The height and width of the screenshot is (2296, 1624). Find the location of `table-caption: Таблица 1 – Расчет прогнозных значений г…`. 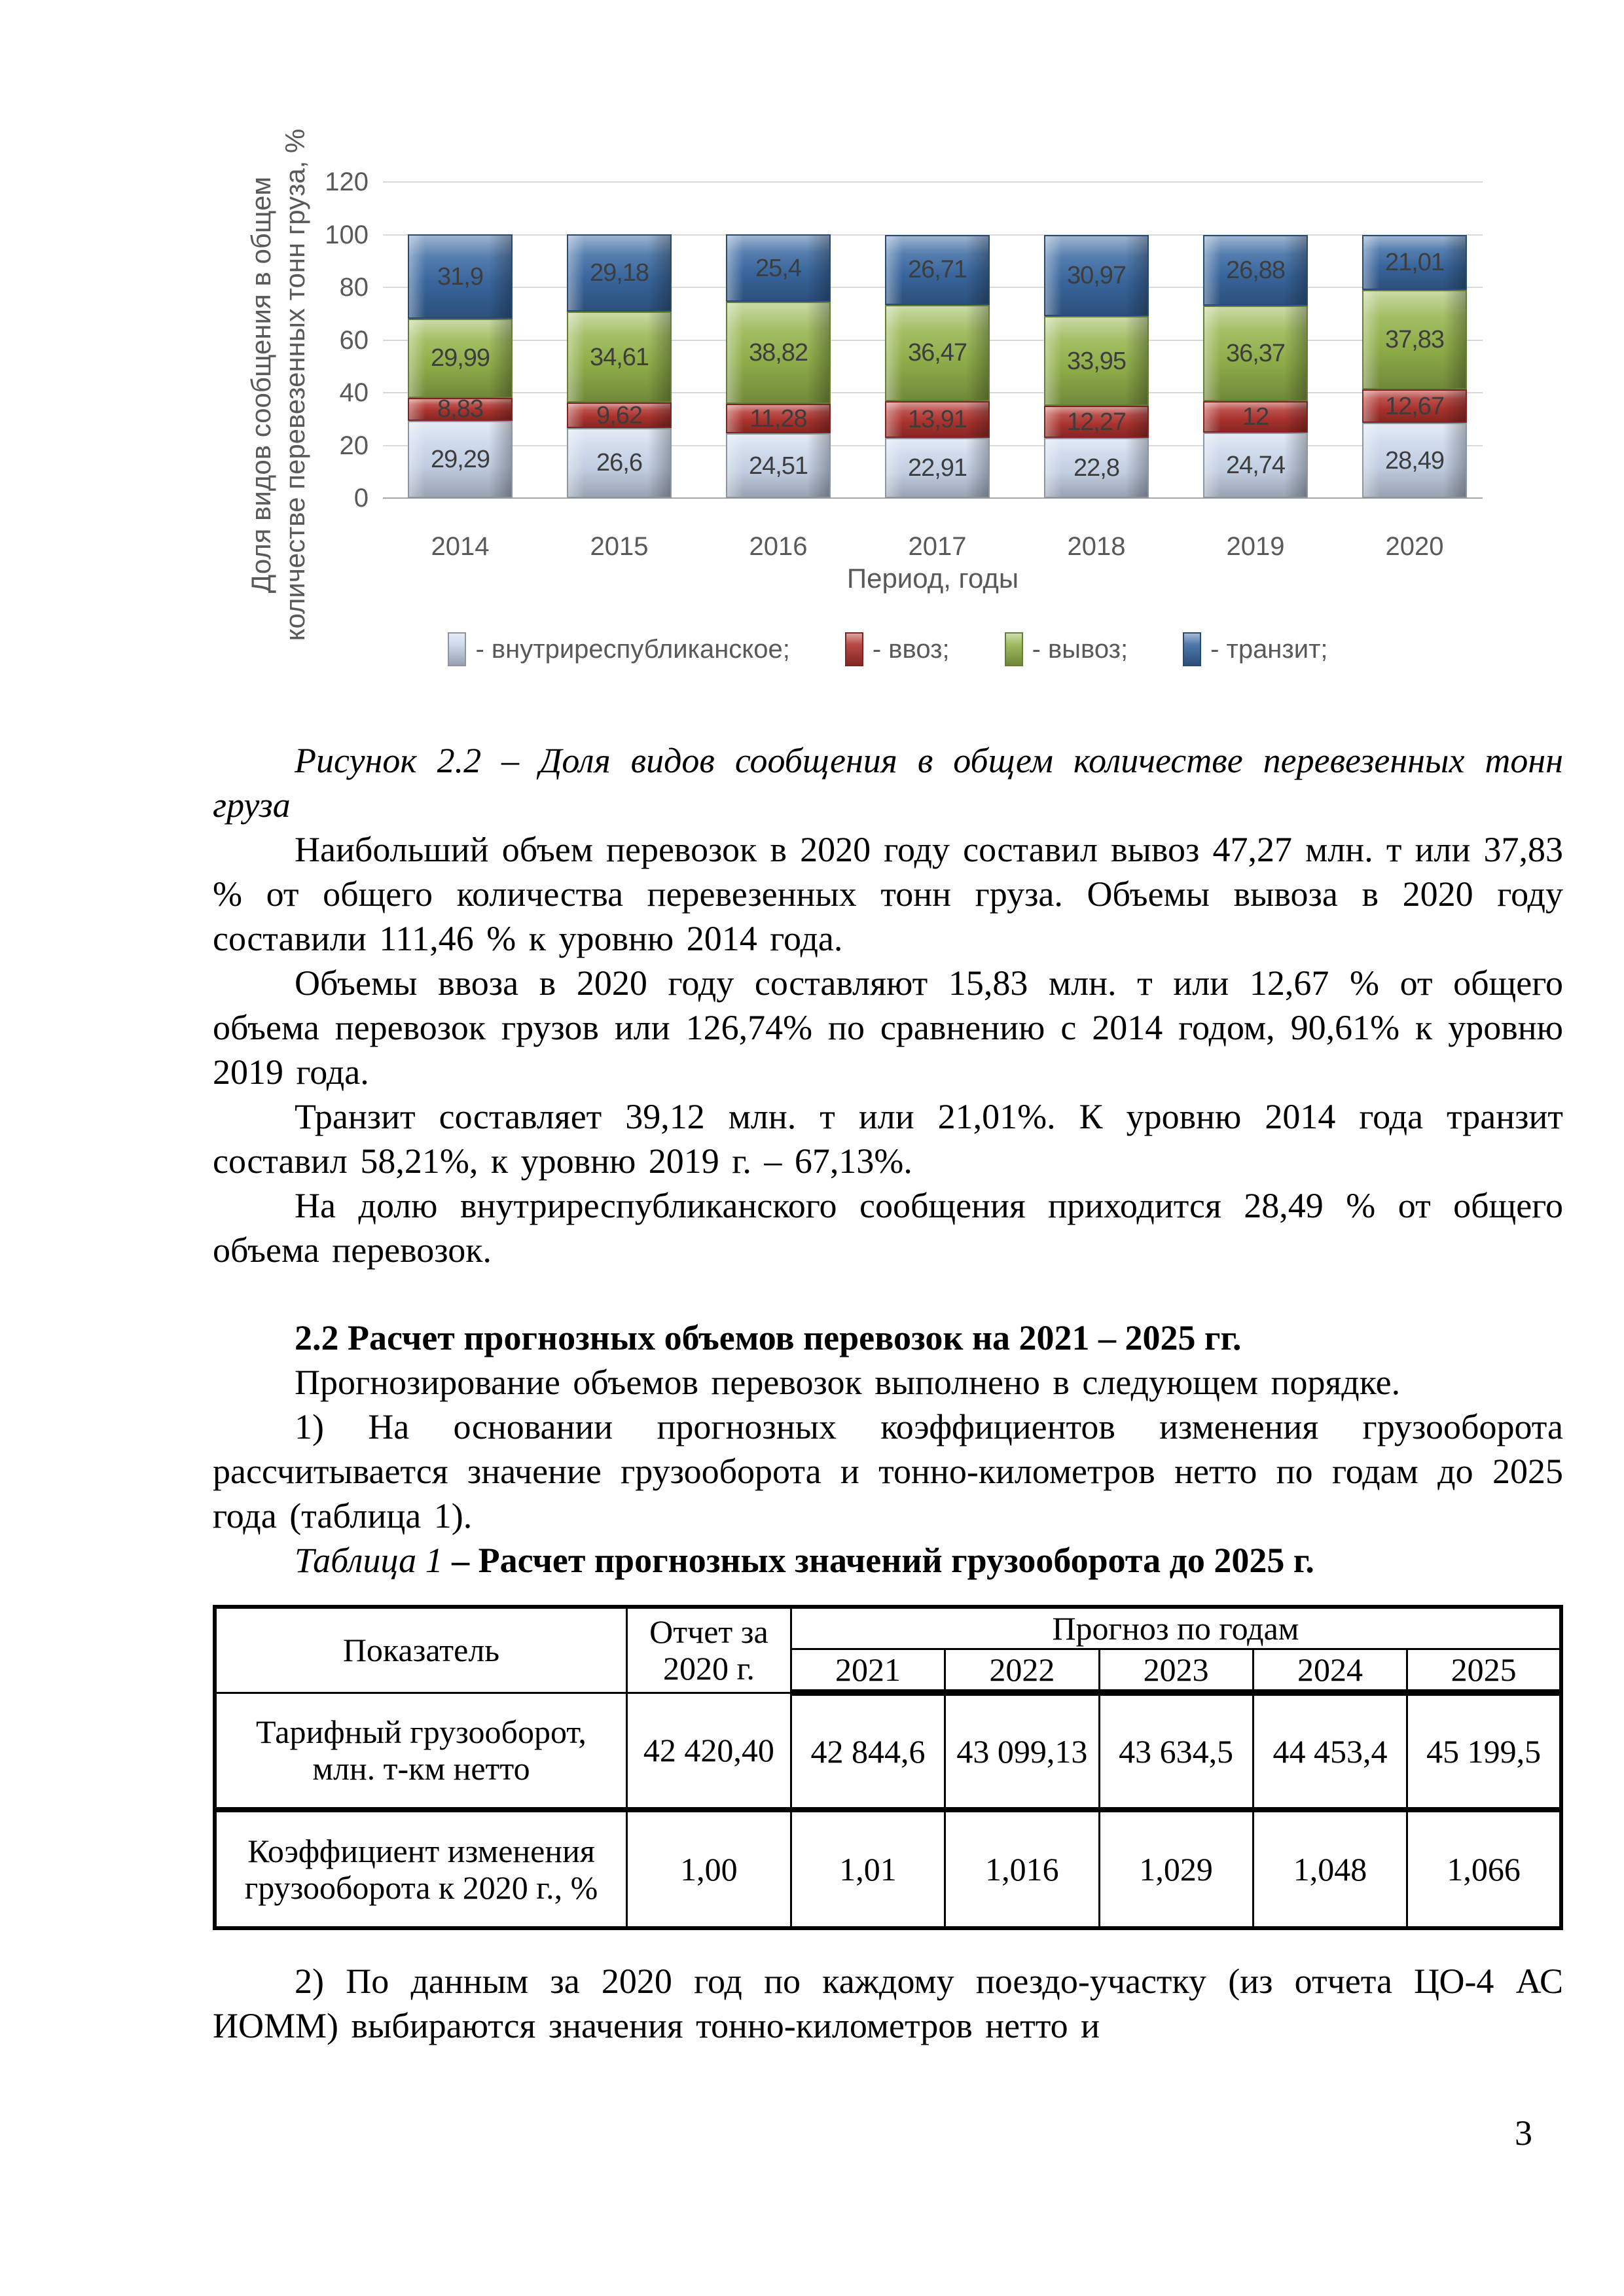

table-caption: Таблица 1 – Расчет прогнозных значений г… is located at coordinates (888, 1560).